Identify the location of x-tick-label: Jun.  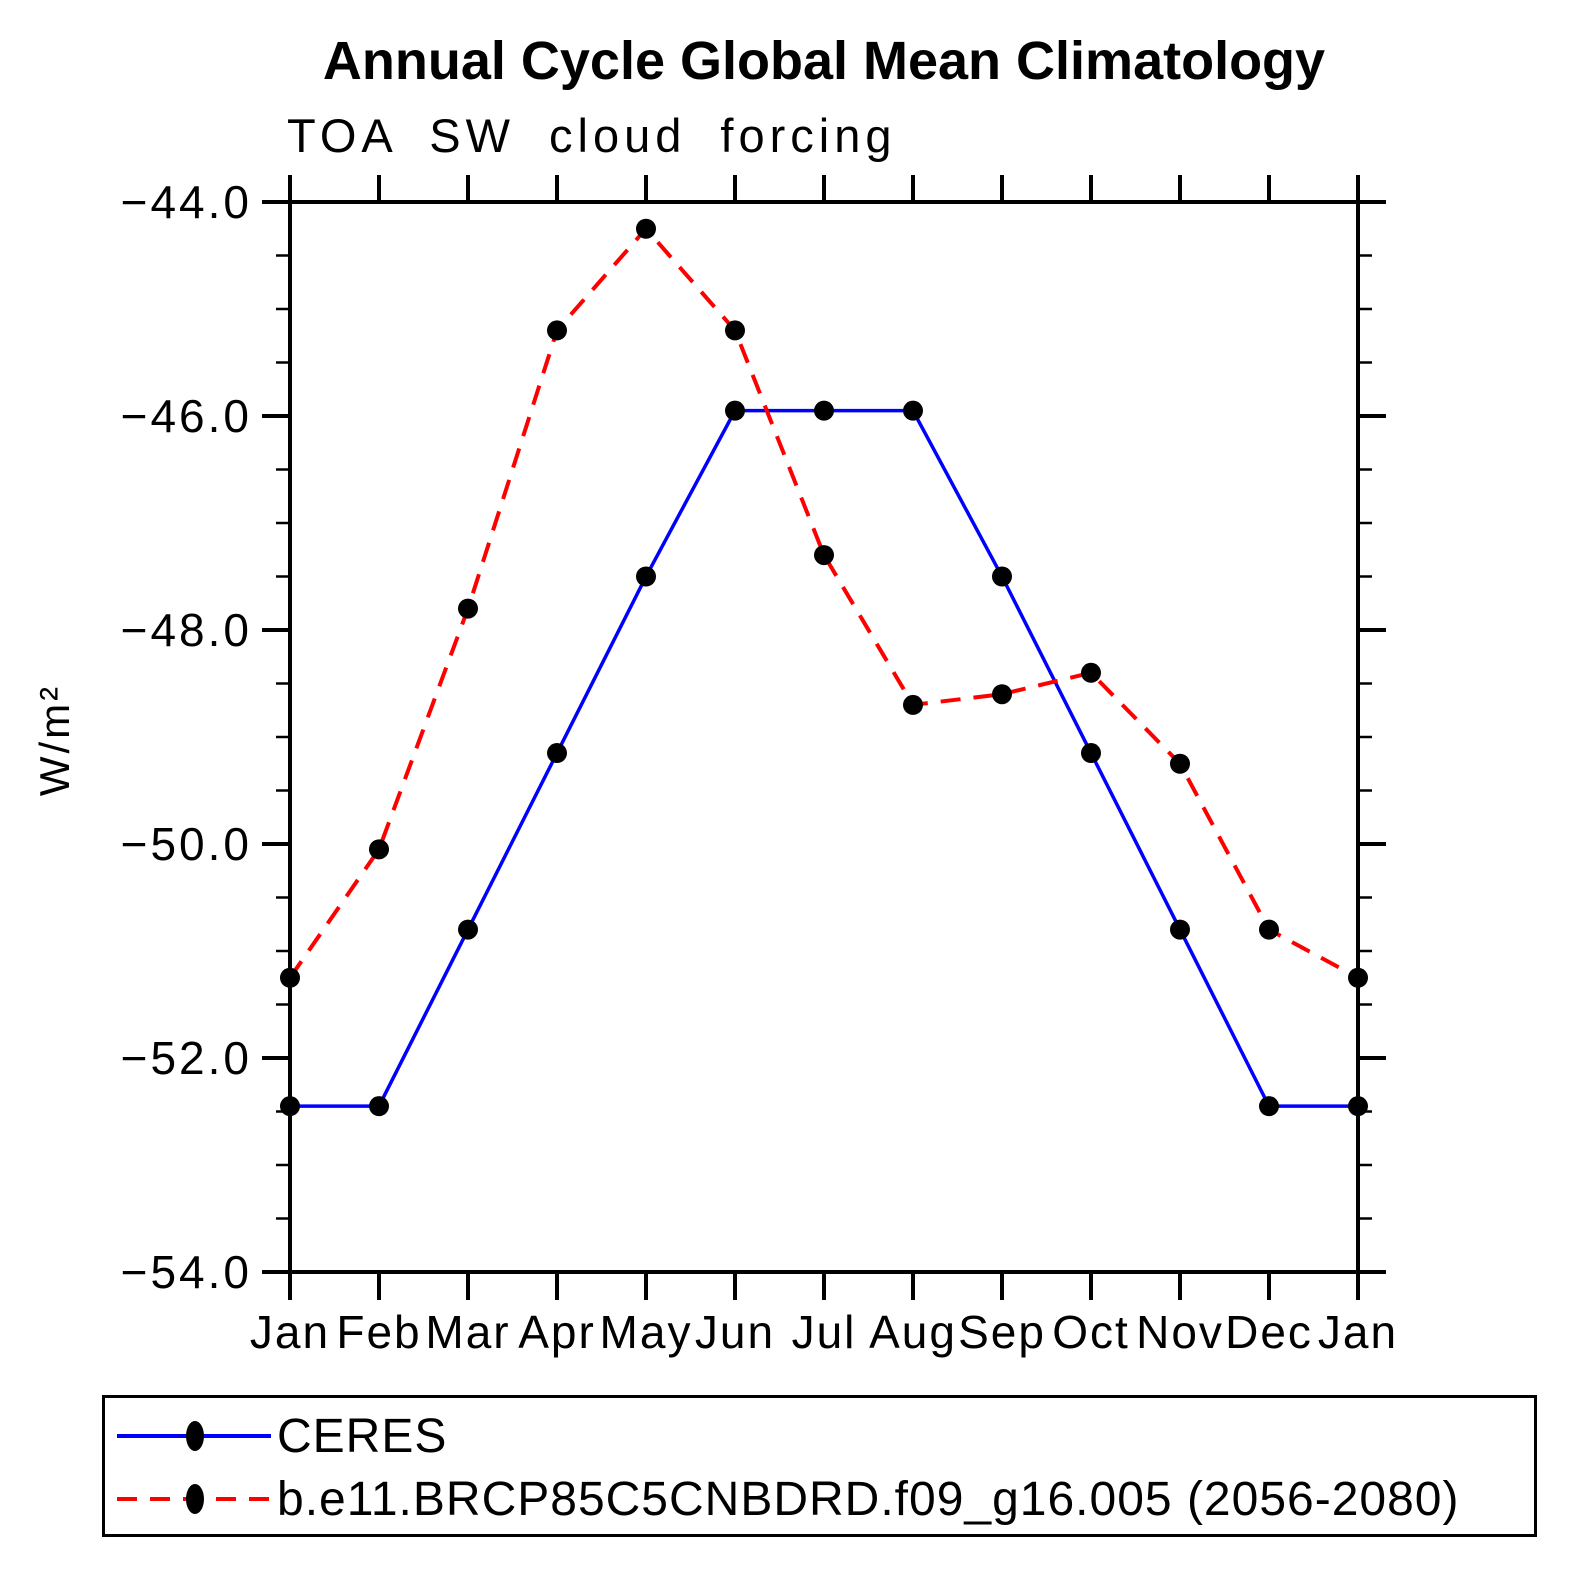
(735, 1332).